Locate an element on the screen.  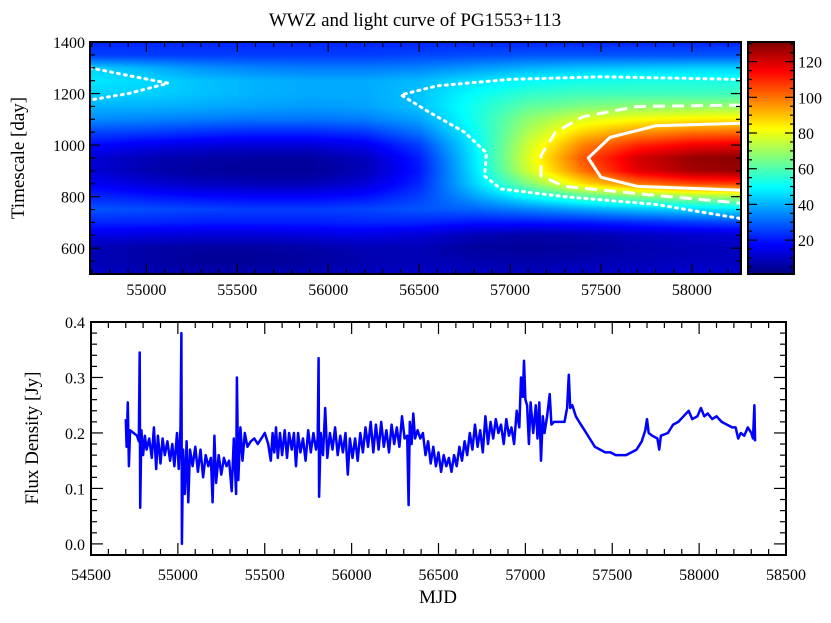
lc-x-tick-label: 54500 is located at coordinates (91, 575).